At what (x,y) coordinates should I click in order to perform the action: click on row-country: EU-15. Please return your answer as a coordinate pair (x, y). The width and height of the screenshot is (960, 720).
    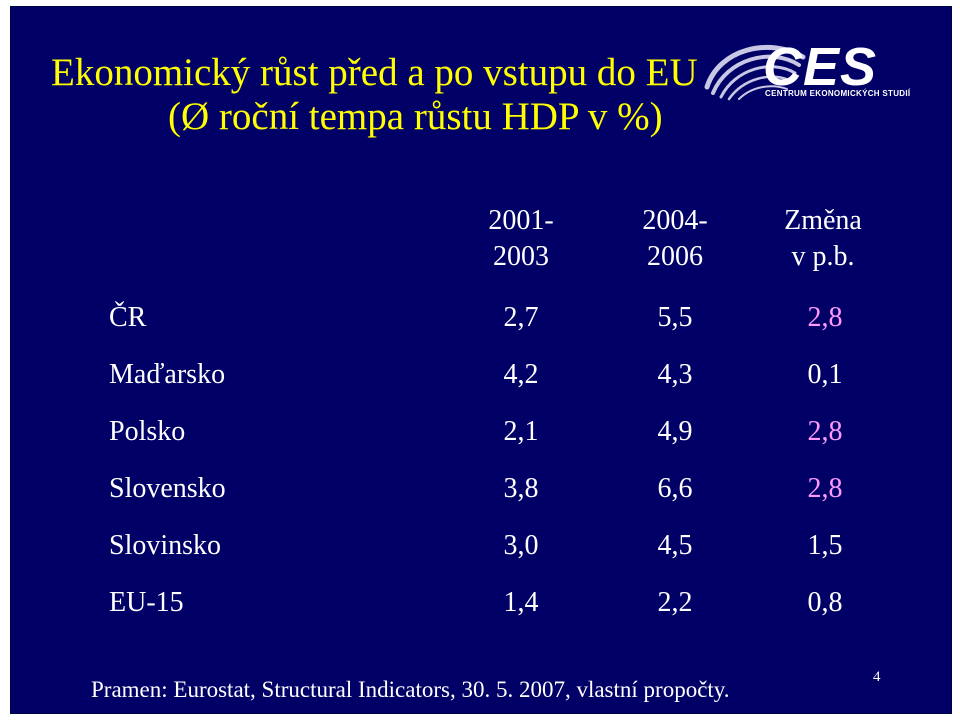
    Looking at the image, I should click on (146, 602).